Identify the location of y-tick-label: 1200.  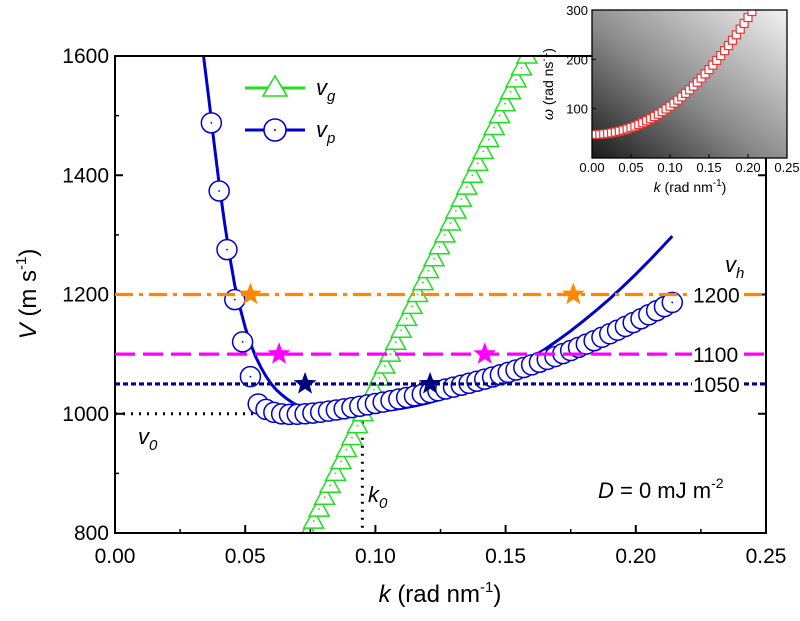
(85, 295).